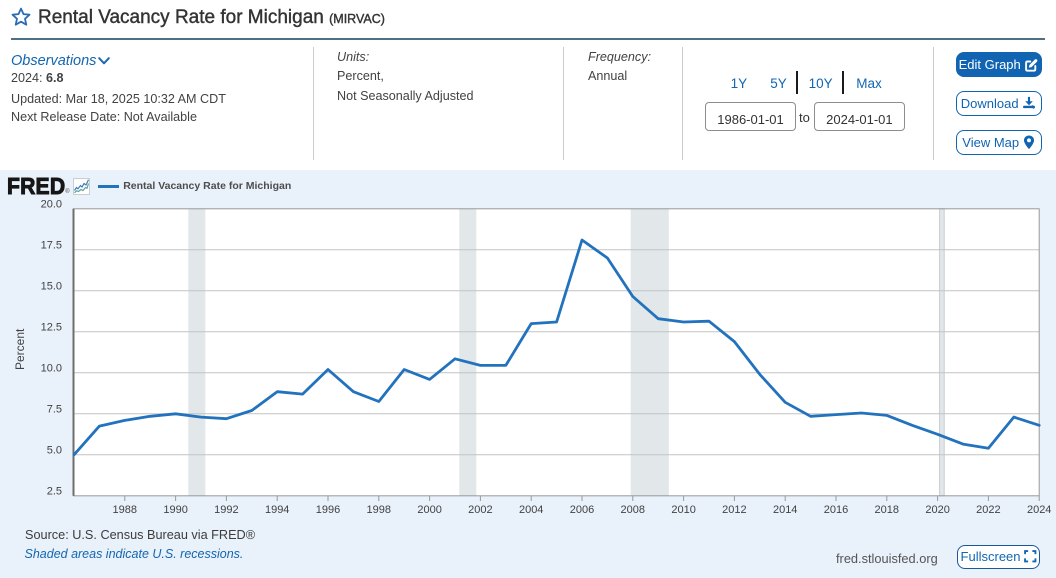 The height and width of the screenshot is (578, 1056). I want to click on svg-text: 17.5, so click(51, 246).